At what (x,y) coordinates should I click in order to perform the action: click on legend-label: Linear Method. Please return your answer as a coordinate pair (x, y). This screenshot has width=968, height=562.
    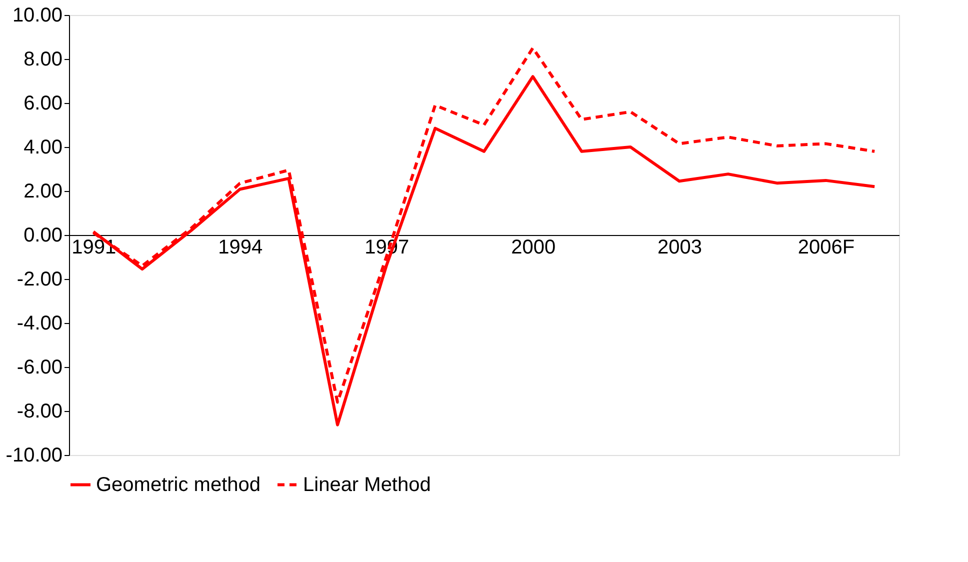
    Looking at the image, I should click on (367, 485).